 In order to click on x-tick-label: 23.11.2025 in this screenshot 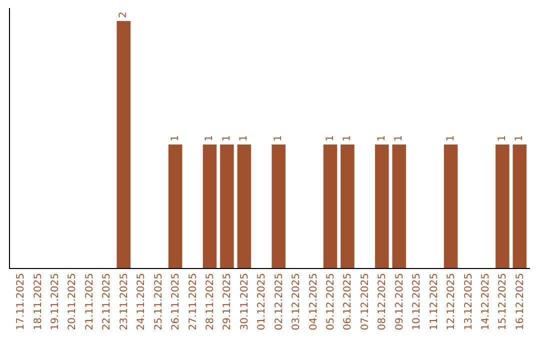, I will do `click(124, 301)`.